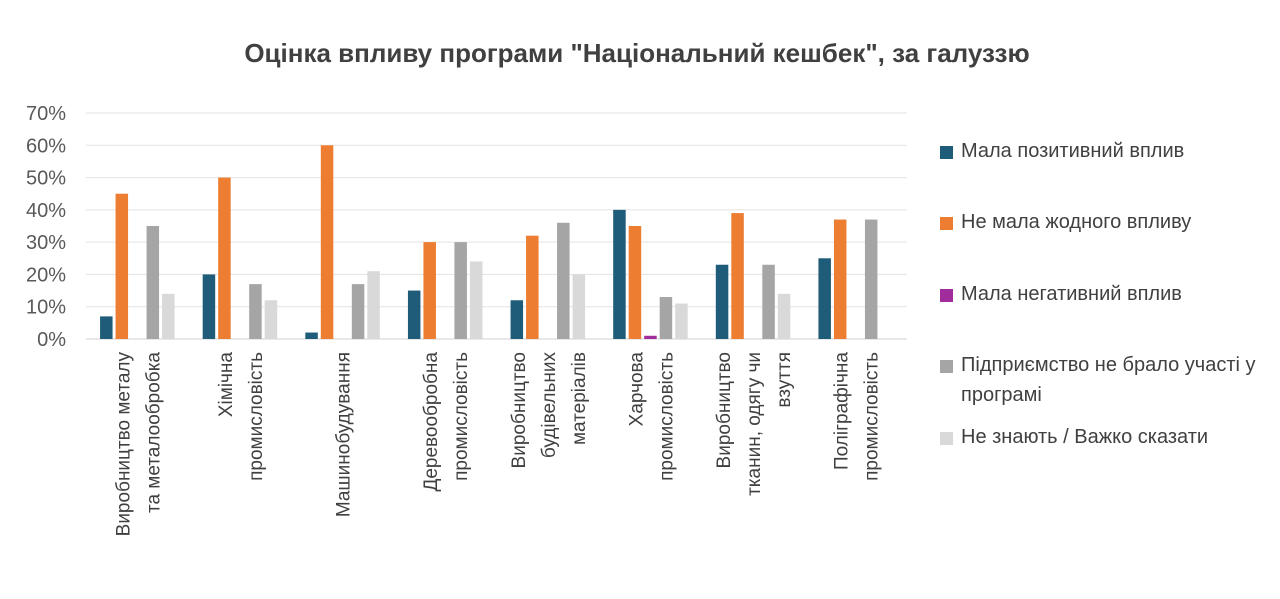 This screenshot has width=1280, height=599. I want to click on legend-item: Не мала жодного впливу, so click(1100, 224).